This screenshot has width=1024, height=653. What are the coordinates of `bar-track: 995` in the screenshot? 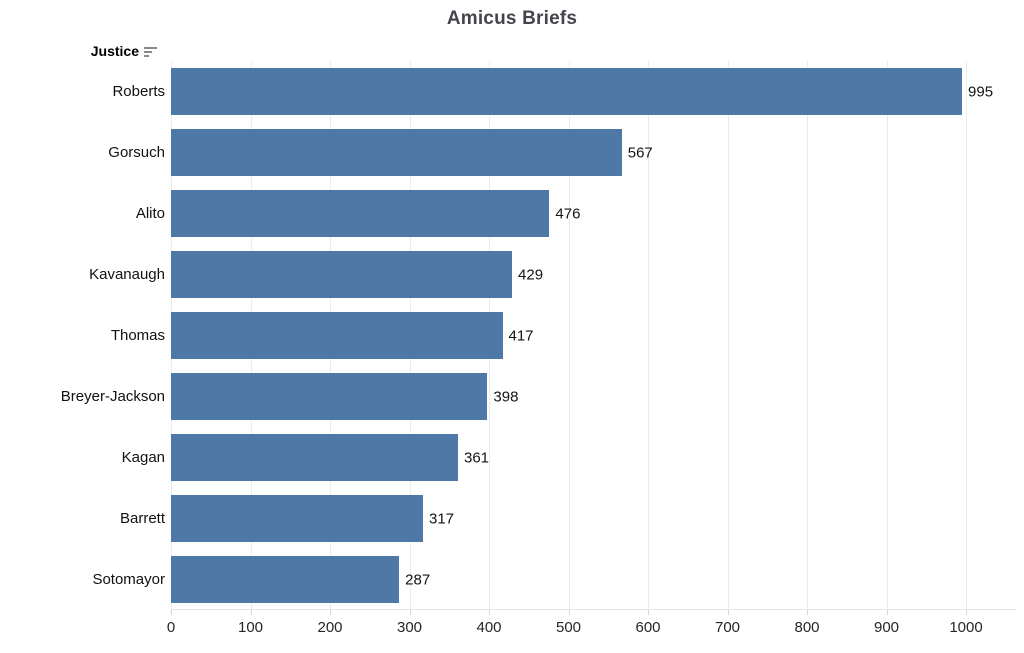 It's located at (597, 91).